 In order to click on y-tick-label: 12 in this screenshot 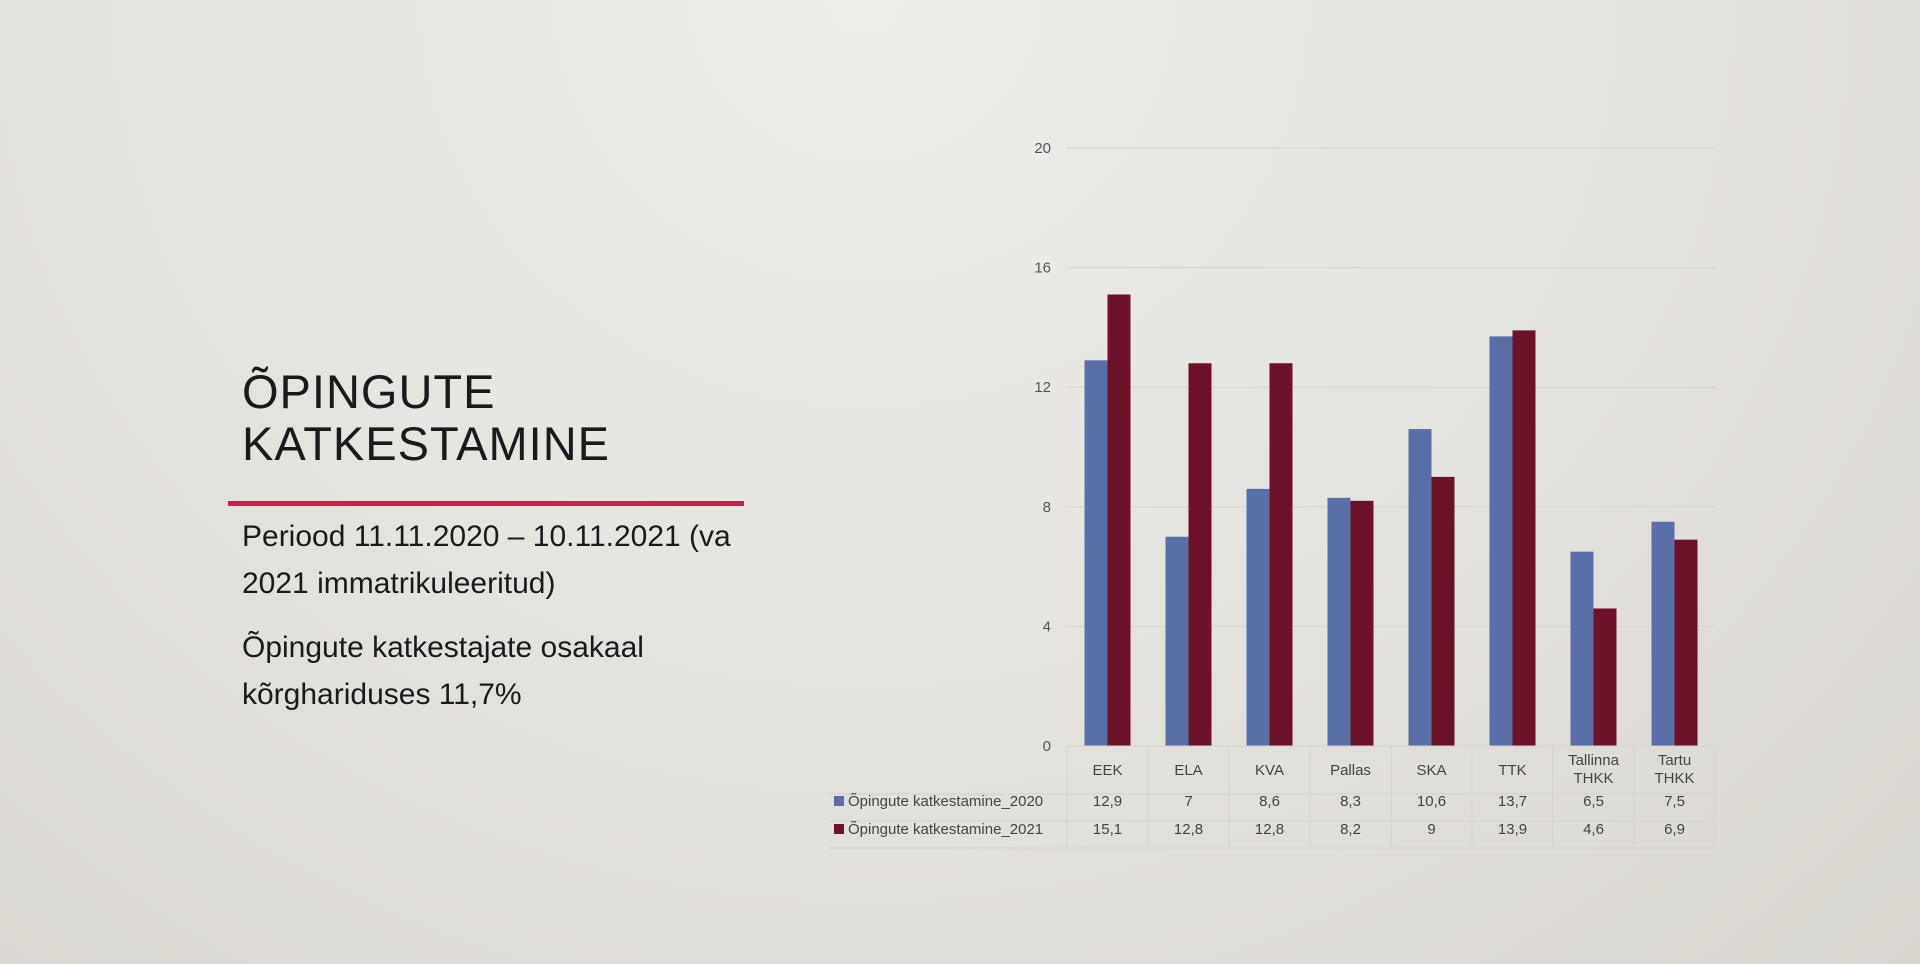, I will do `click(1042, 387)`.